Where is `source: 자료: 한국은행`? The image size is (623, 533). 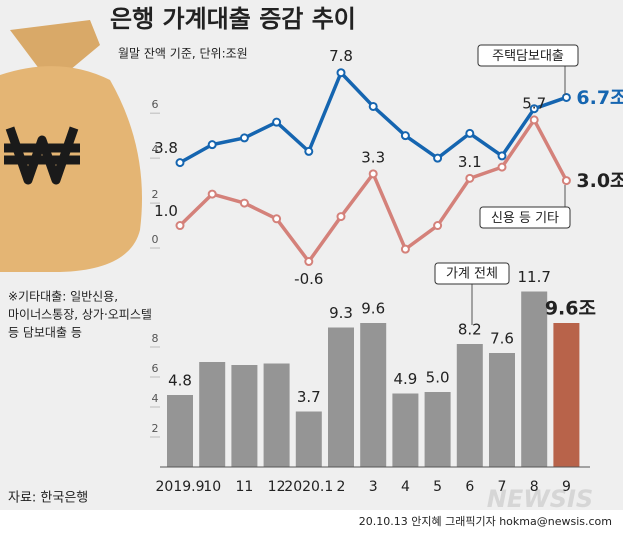 source: 자료: 한국은행 is located at coordinates (48, 498).